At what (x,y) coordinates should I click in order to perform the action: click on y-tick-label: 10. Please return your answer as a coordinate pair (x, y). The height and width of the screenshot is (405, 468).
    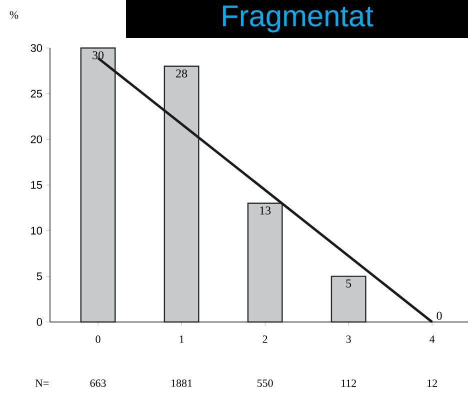
    Looking at the image, I should click on (36, 230).